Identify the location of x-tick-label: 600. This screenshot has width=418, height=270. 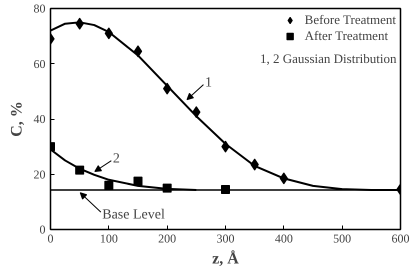
(401, 239).